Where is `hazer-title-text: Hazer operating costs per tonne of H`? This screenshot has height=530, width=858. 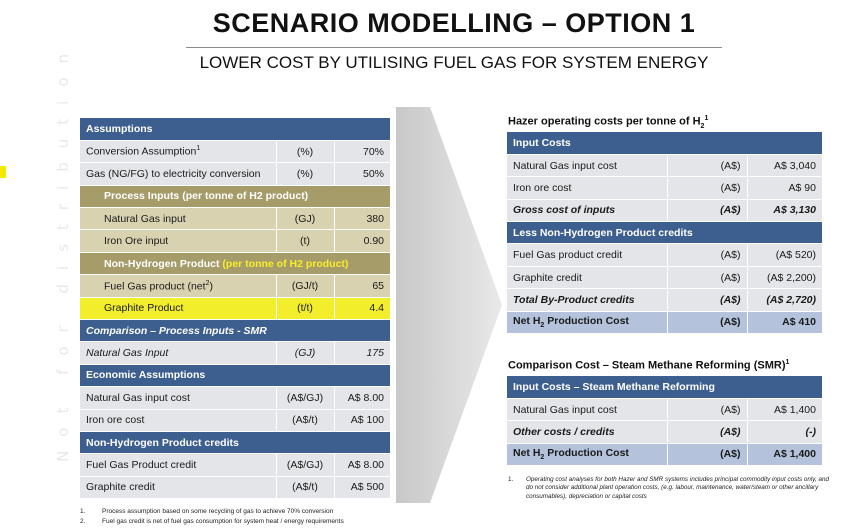 hazer-title-text: Hazer operating costs per tonne of H is located at coordinates (604, 121).